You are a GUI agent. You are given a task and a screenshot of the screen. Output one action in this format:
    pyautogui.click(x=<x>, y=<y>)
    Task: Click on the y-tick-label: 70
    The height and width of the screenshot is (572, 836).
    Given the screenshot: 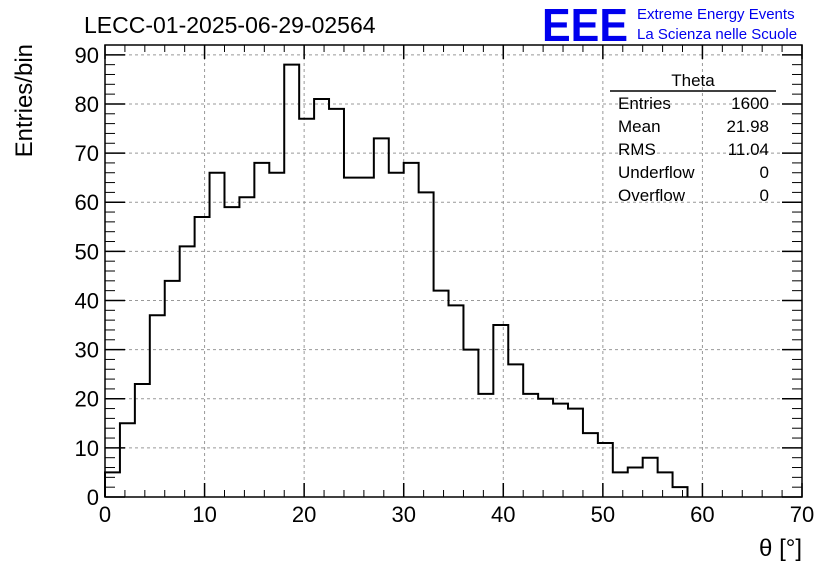 What is the action you would take?
    pyautogui.click(x=87, y=153)
    